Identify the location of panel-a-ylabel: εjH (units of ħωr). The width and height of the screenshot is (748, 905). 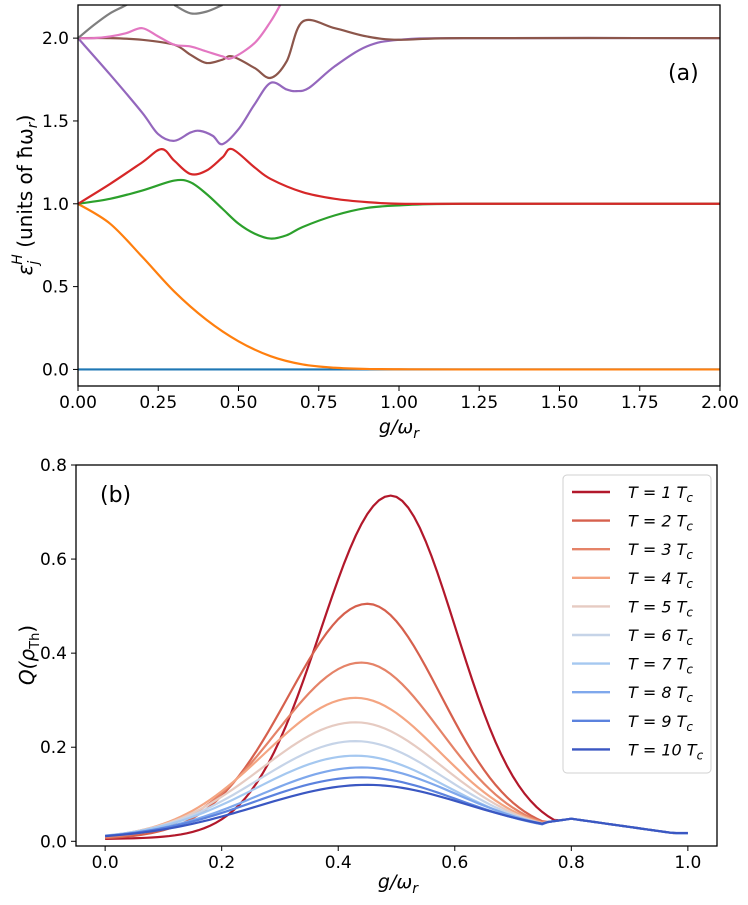
(26, 195).